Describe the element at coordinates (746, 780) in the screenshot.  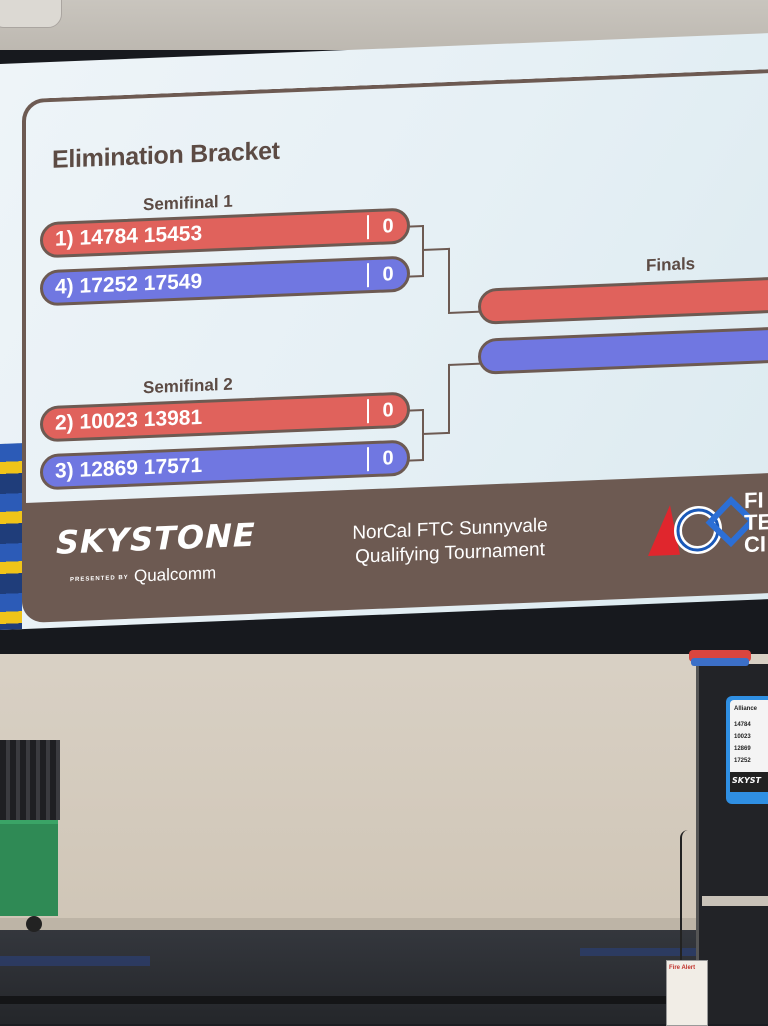
I see `monitor-logo: SKYST` at that location.